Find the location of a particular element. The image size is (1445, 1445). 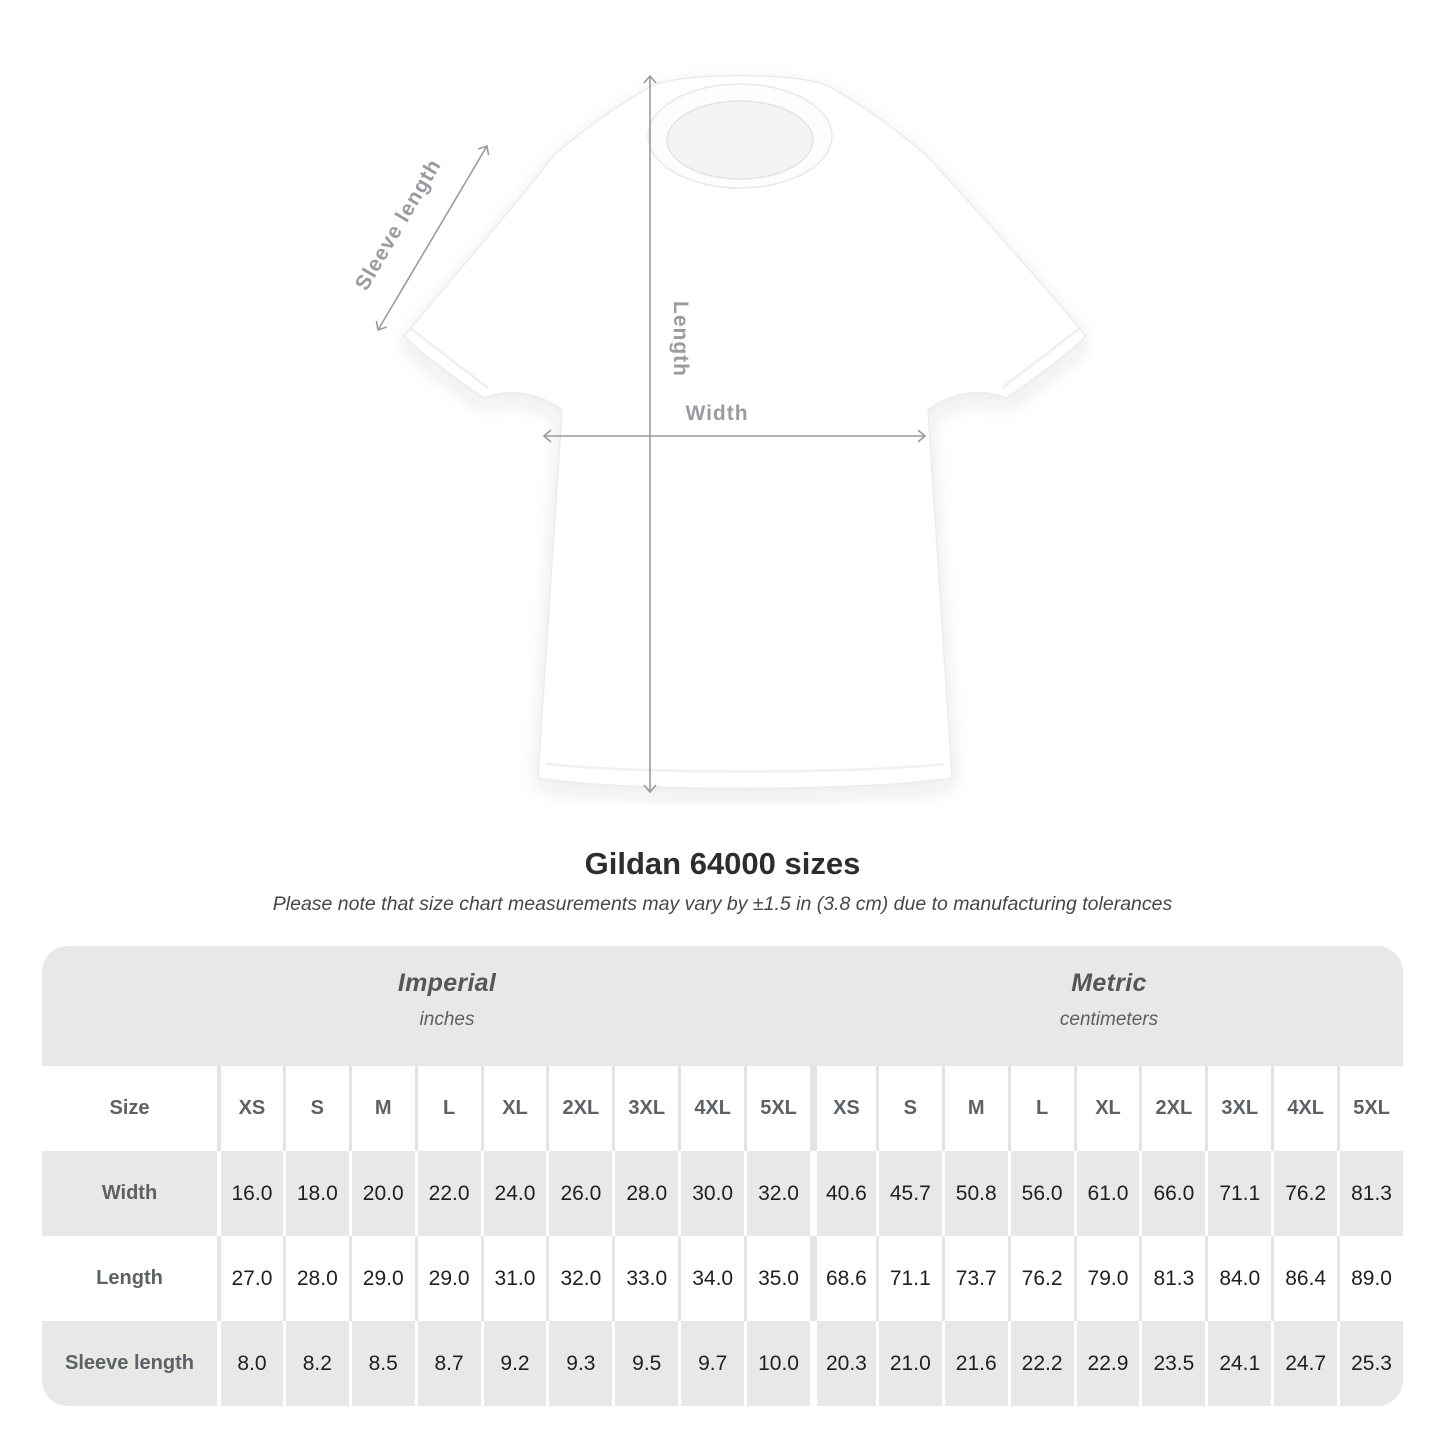

size-header-imperial-3xl: 3XL is located at coordinates (645, 1108).